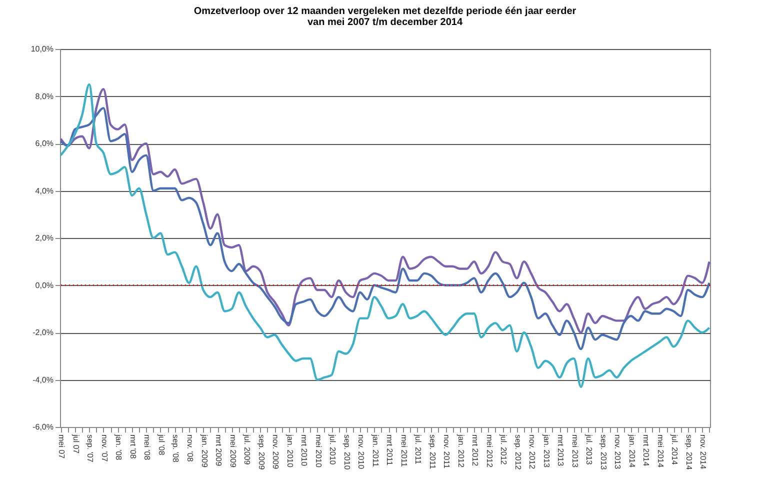 Image resolution: width=763 pixels, height=495 pixels. I want to click on x-tick-label: jul '08, so click(161, 445).